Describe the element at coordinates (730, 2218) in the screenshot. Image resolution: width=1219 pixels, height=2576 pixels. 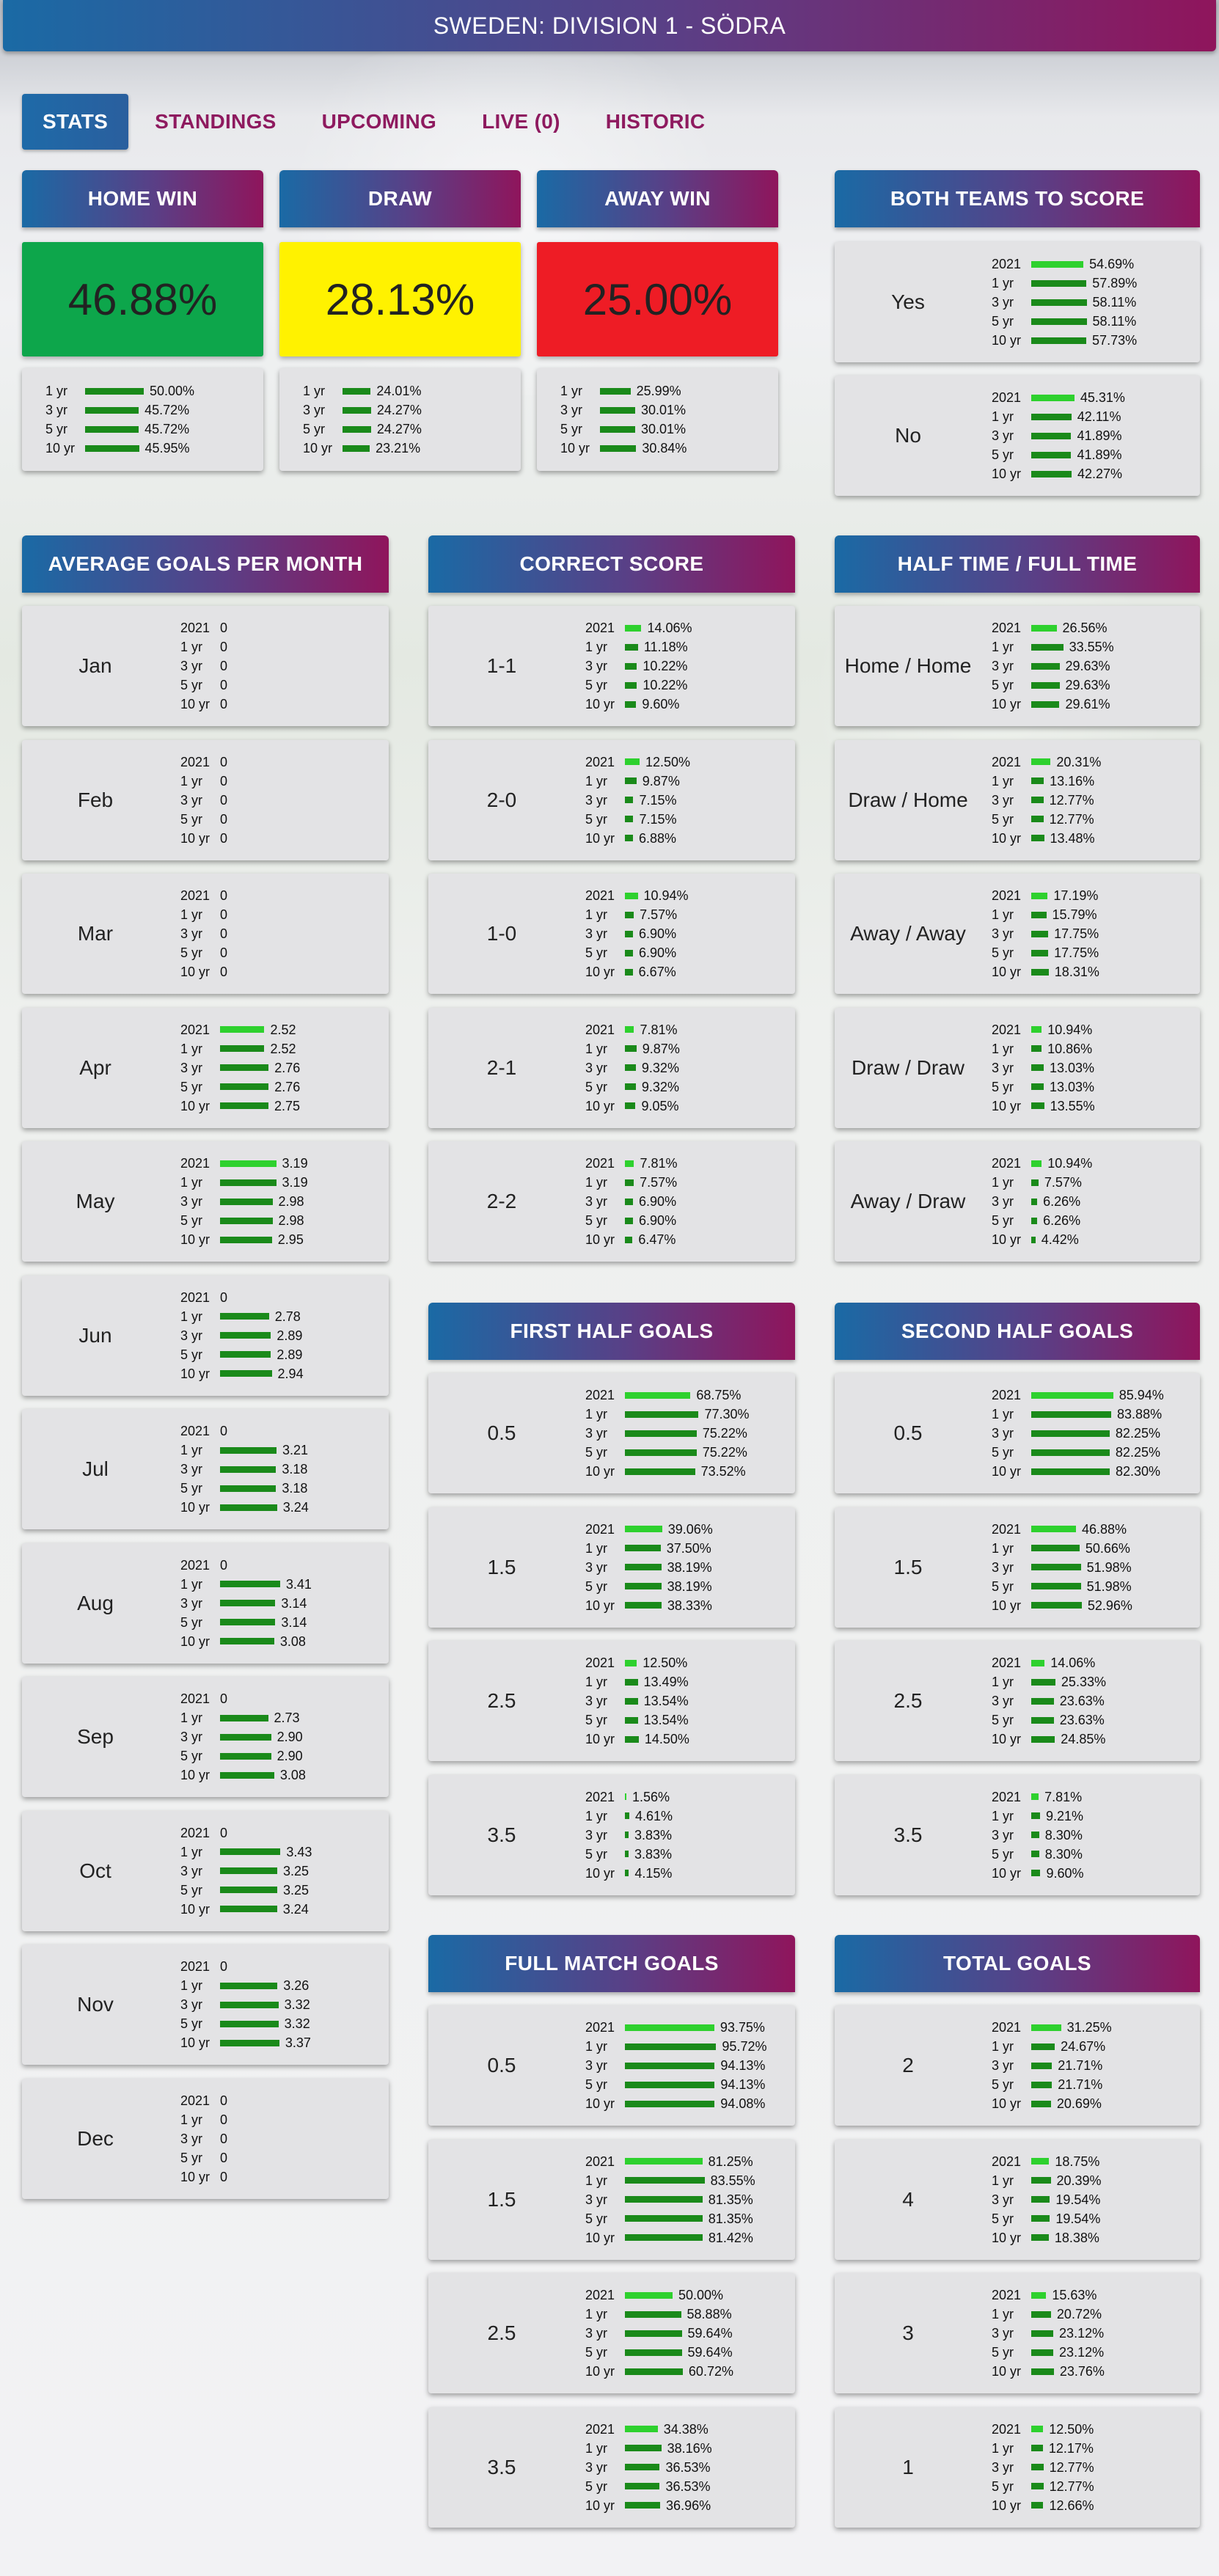
I see `stat-value: 81.35%` at that location.